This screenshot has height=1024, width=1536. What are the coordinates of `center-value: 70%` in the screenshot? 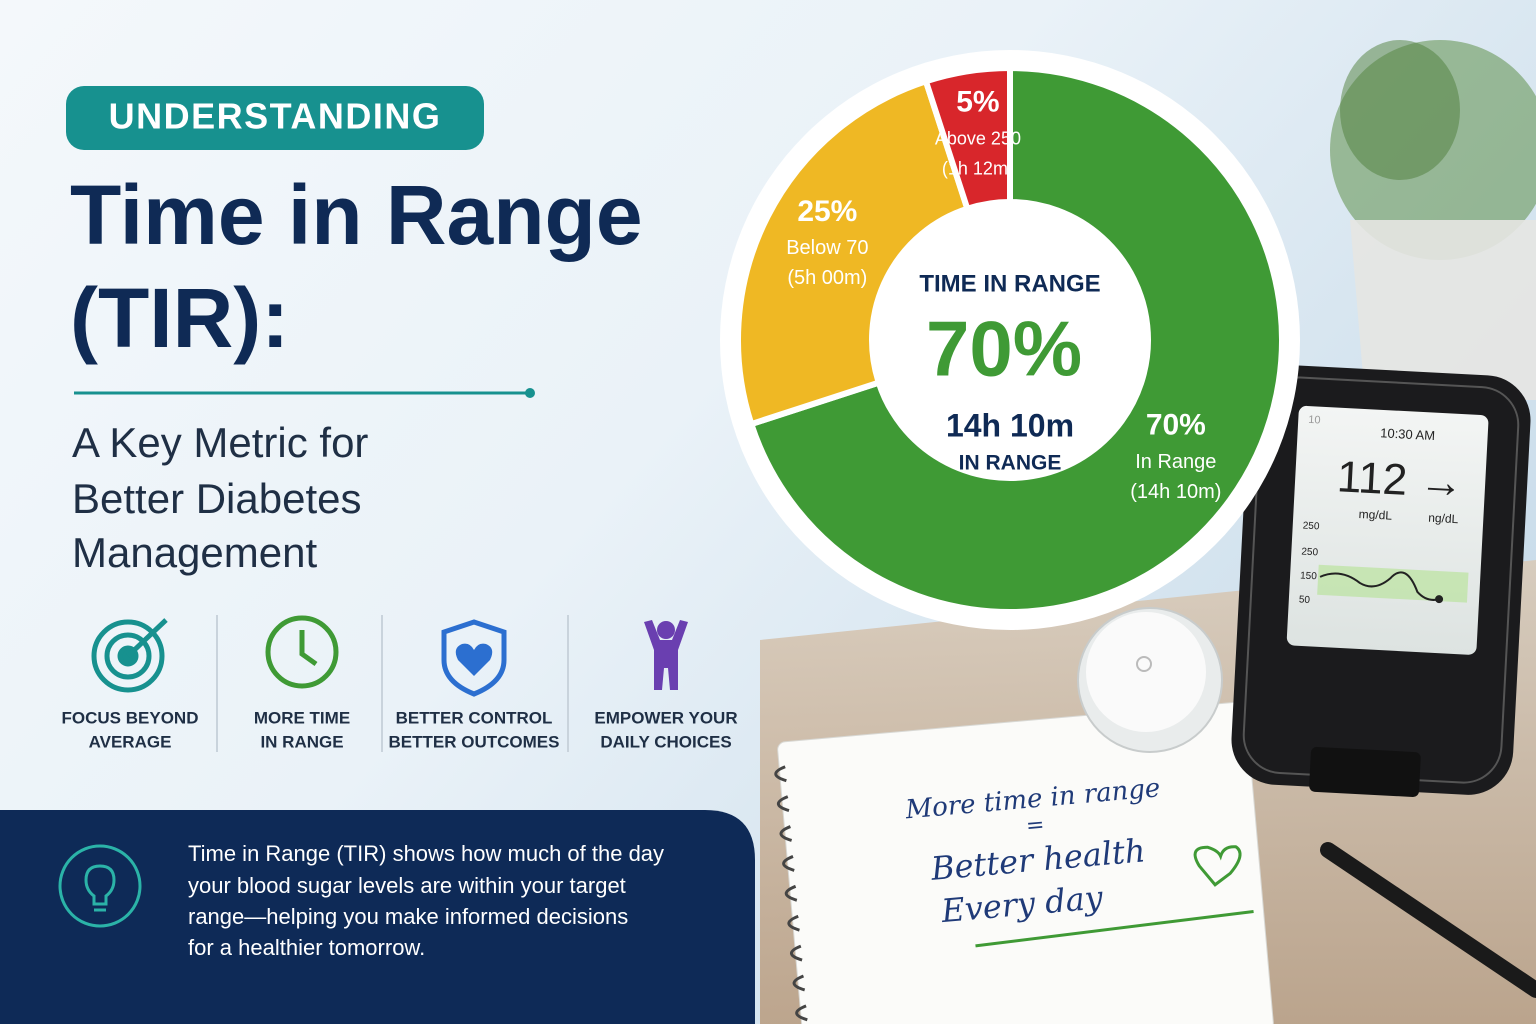 It's located at (1004, 349).